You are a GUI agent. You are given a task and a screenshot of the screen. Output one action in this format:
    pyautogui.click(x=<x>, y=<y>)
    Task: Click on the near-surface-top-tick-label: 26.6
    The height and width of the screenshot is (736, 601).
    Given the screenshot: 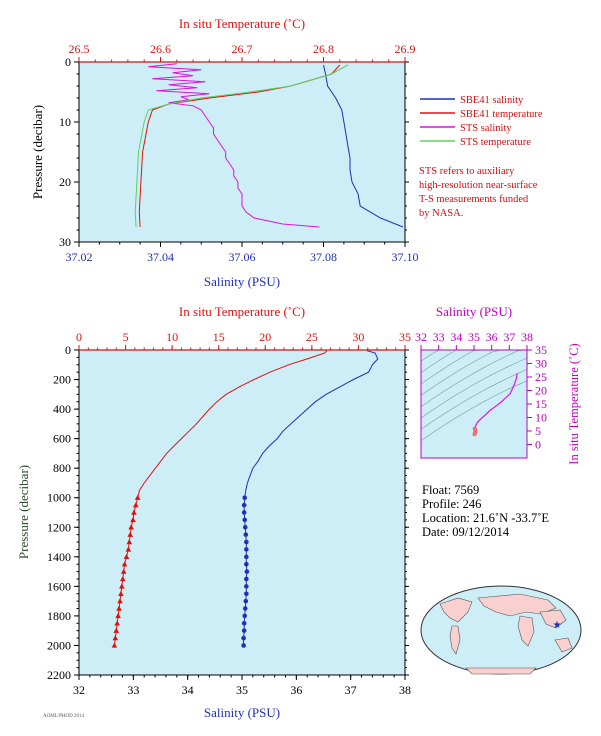 What is the action you would take?
    pyautogui.click(x=160, y=49)
    